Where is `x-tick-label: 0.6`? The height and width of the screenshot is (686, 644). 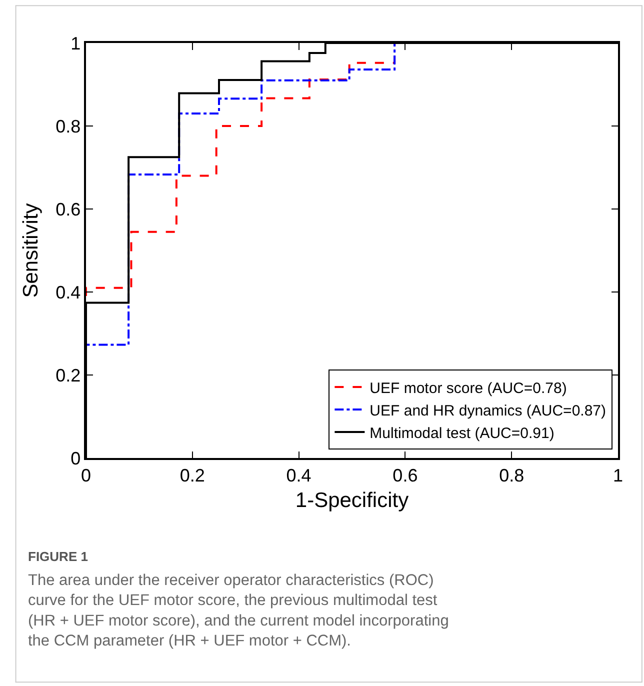 x-tick-label: 0.6 is located at coordinates (405, 475).